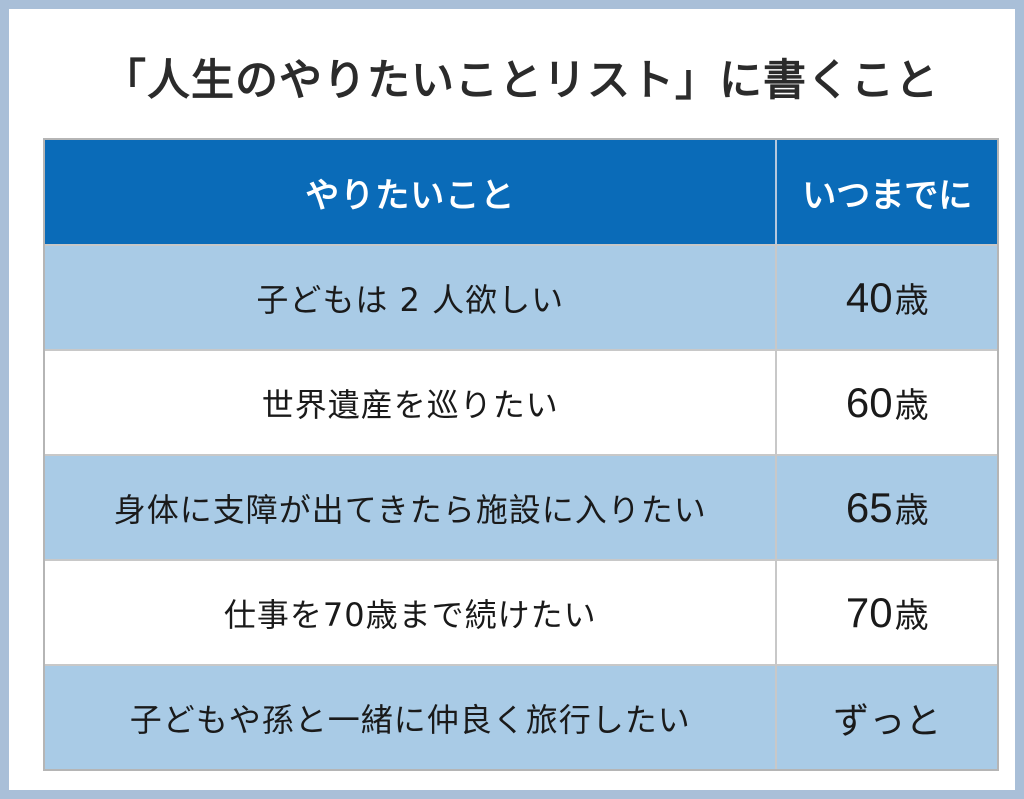 This screenshot has height=799, width=1024. I want to click on age-value: 40, so click(869, 297).